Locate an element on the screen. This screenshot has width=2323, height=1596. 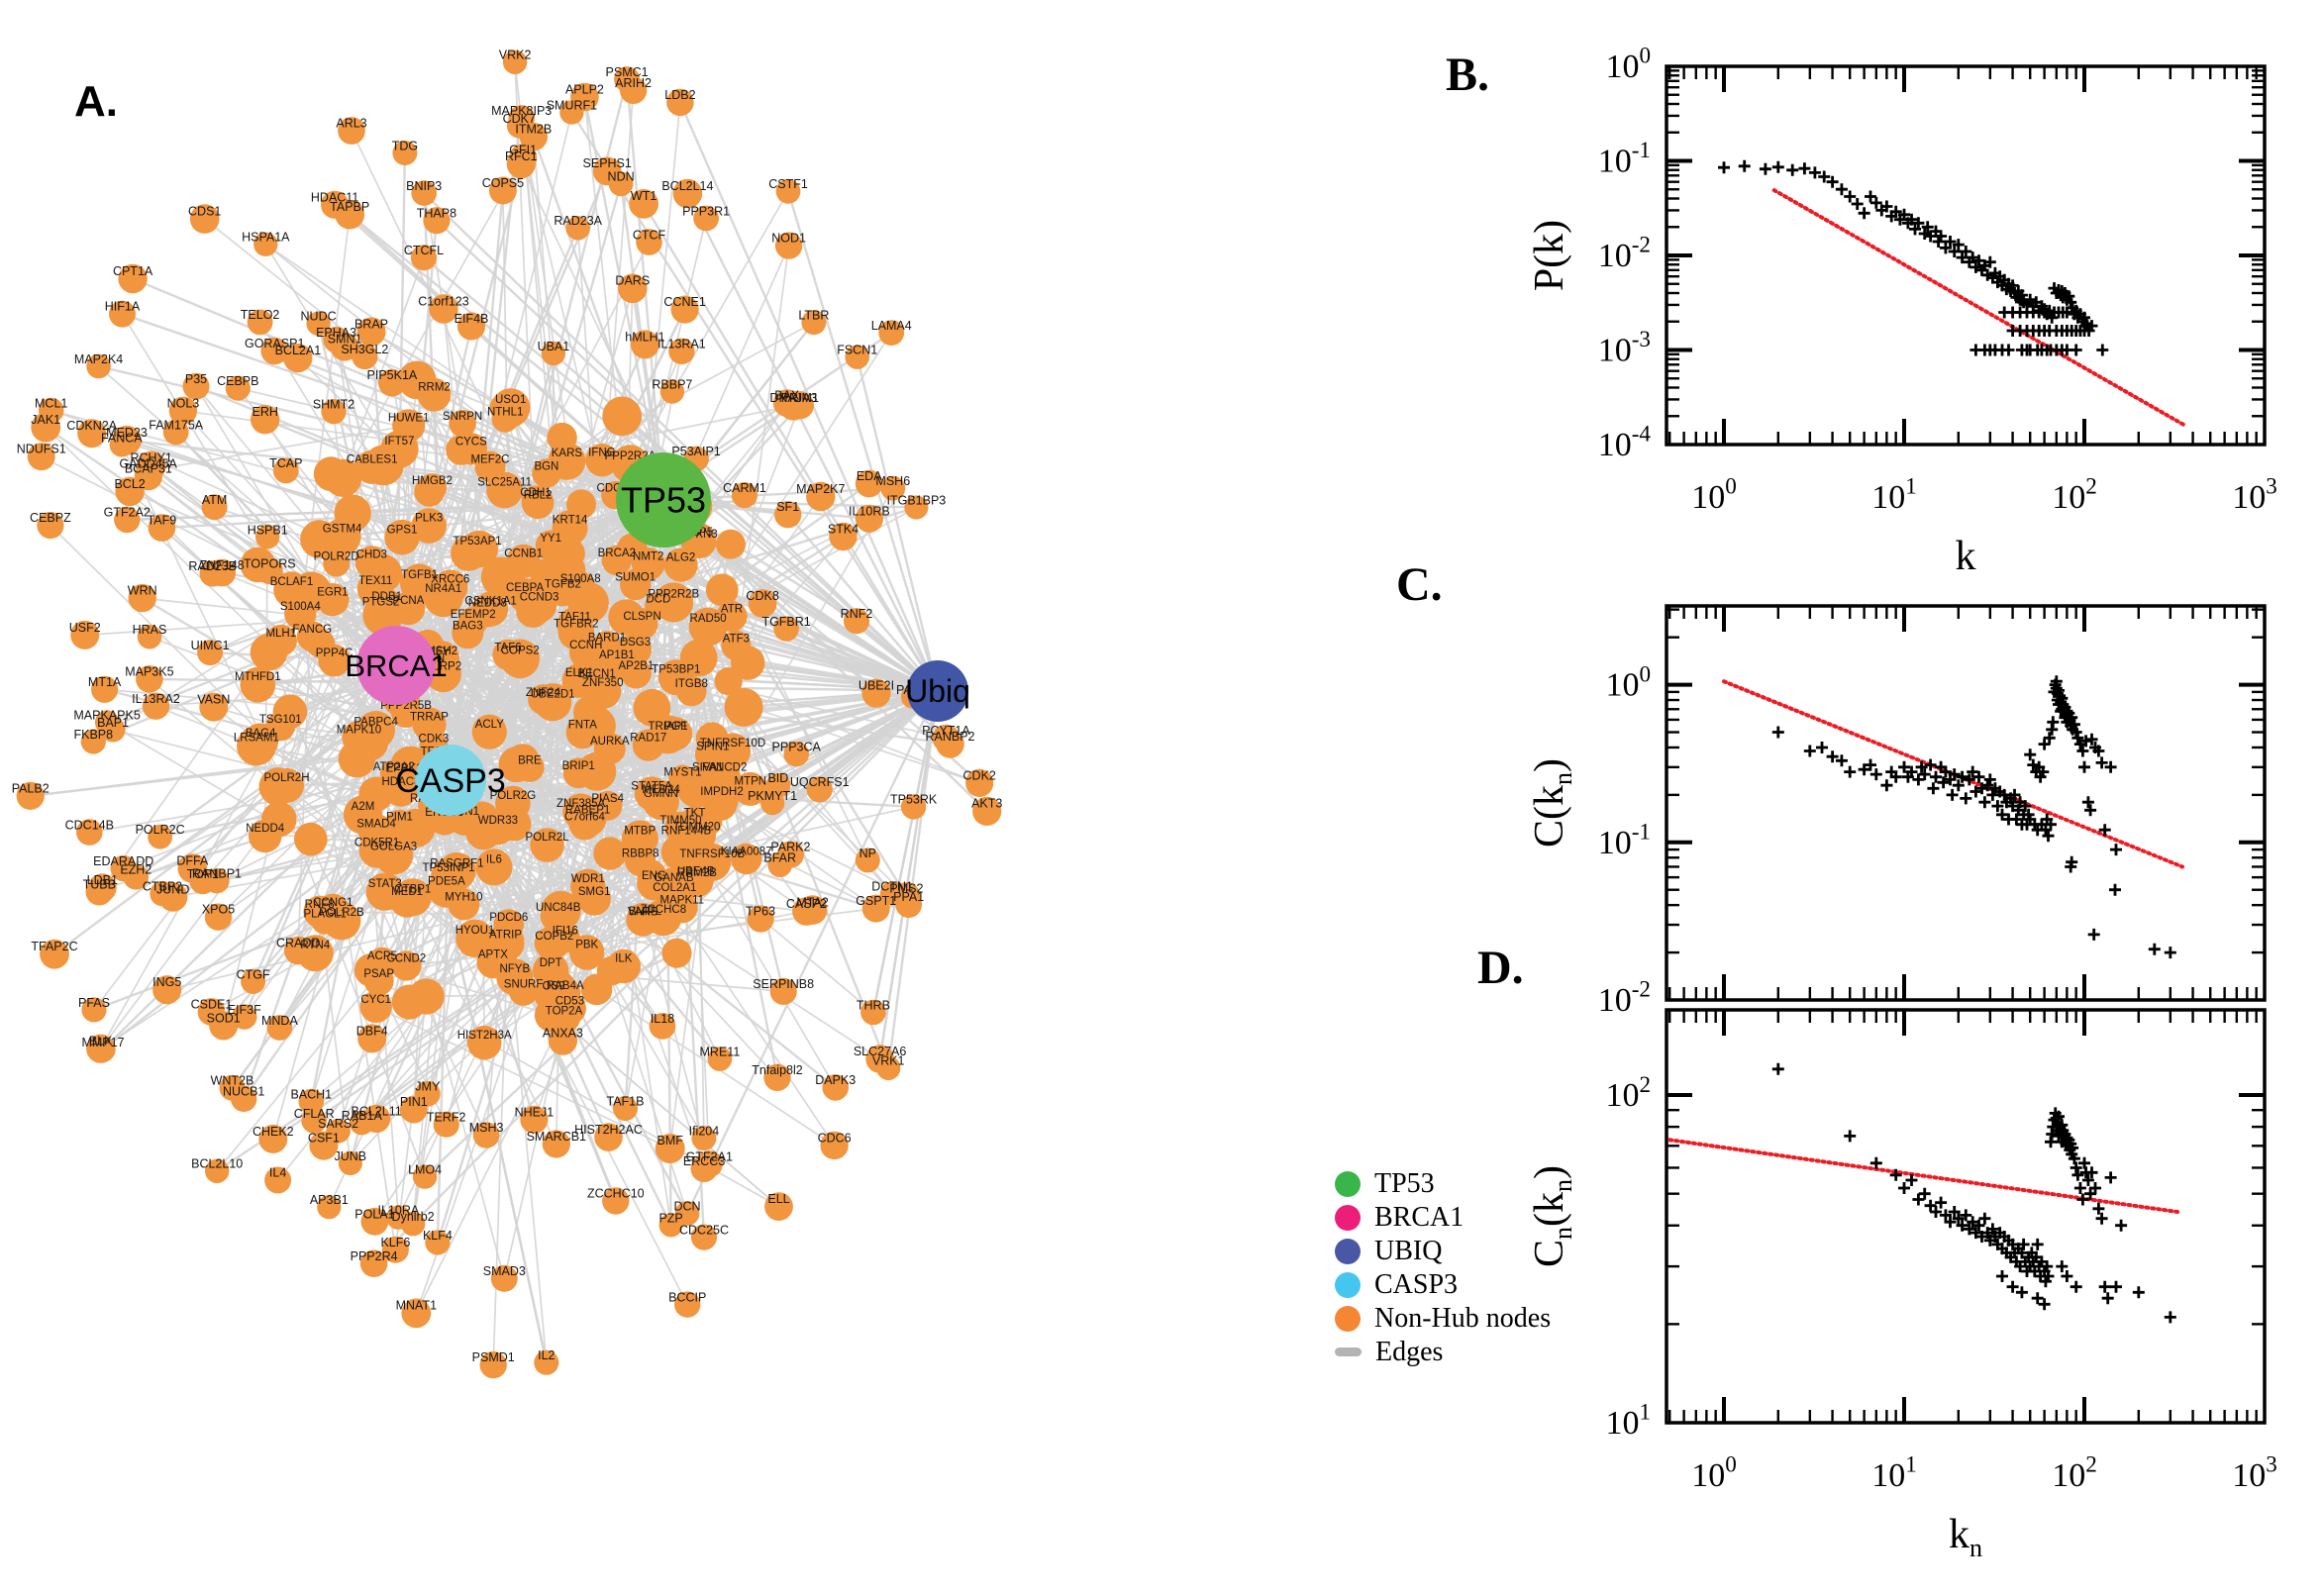
plot-panel-C: 10⁰ 10⁻¹ 10⁻² C(kn​) is located at coordinates (1897, 811).